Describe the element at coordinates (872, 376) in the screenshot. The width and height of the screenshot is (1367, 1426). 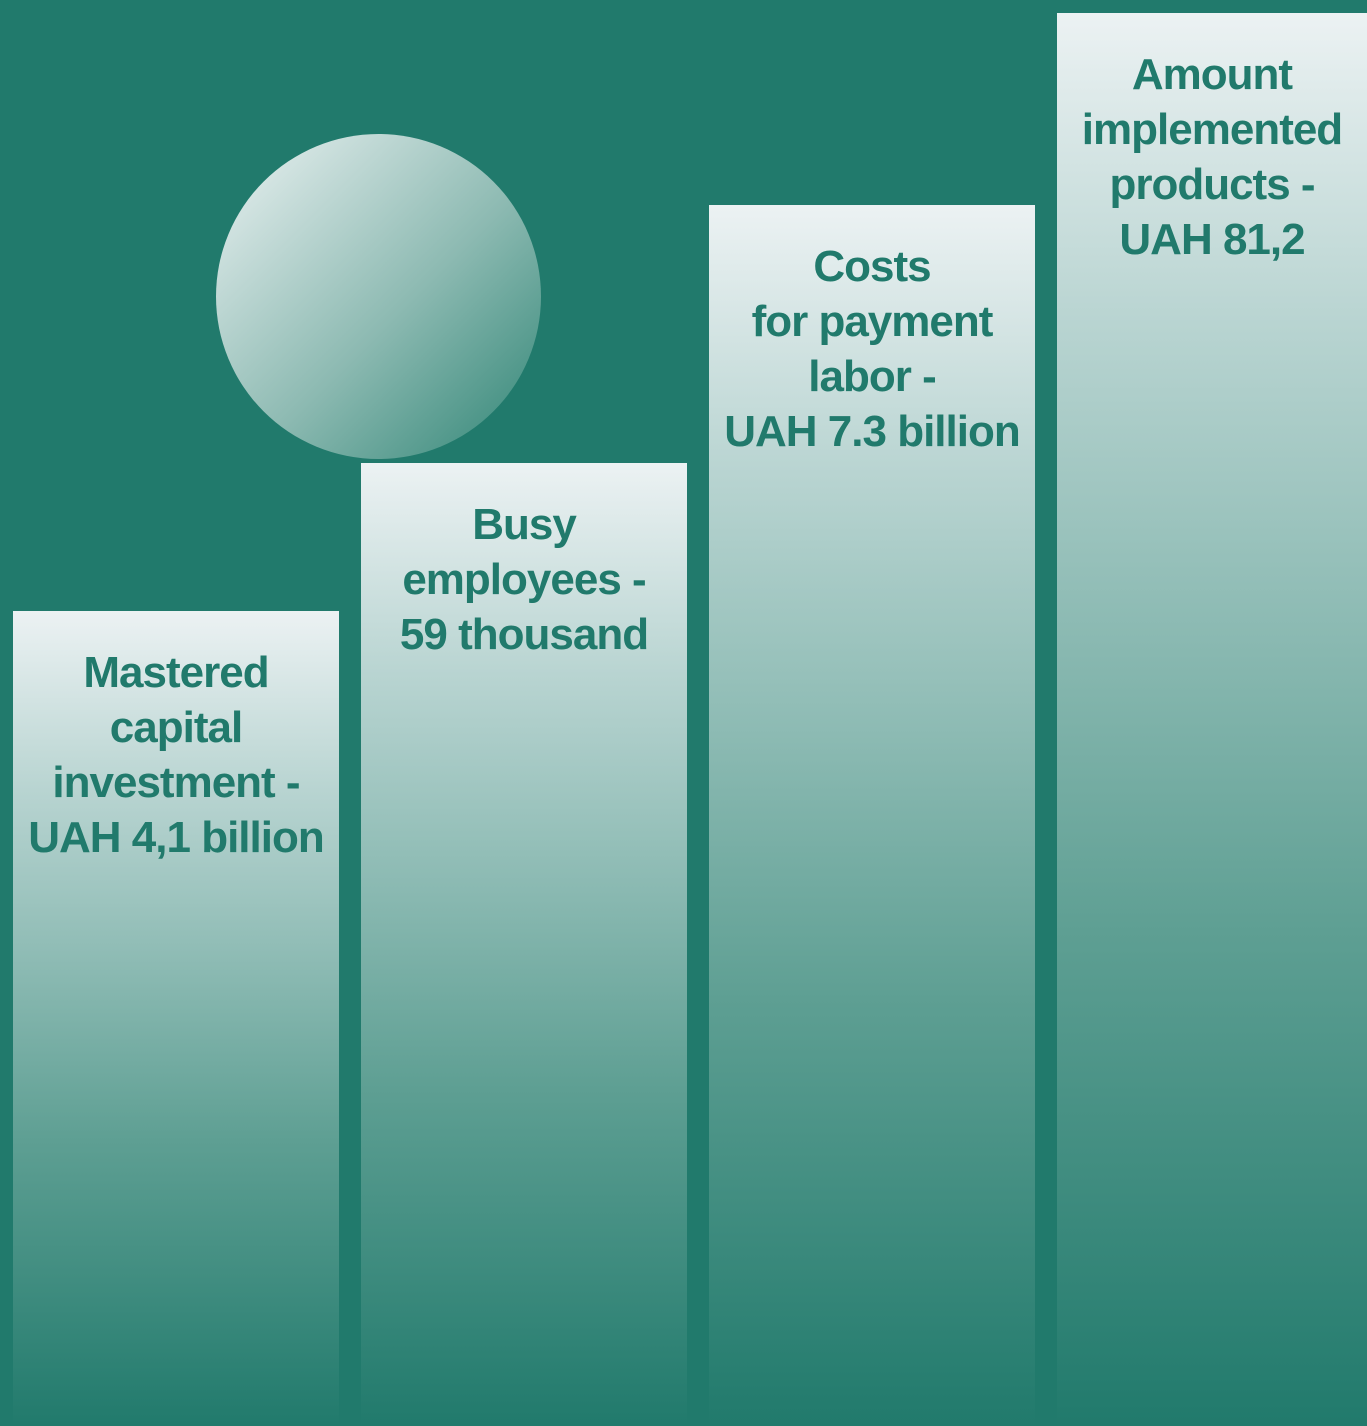
I see `column-label-line: labor -` at that location.